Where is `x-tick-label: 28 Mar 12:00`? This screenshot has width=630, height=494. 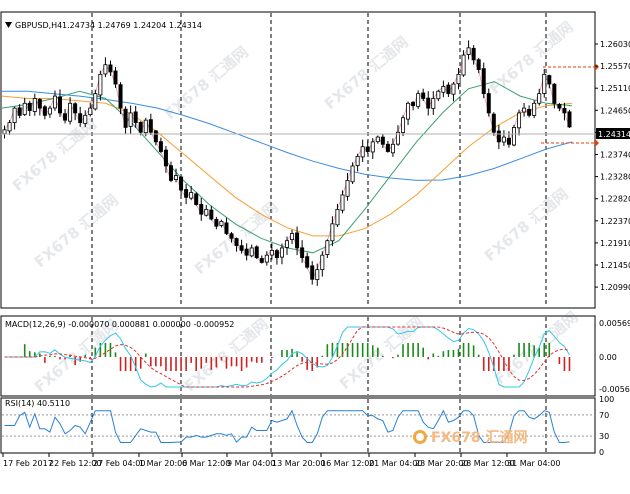 x-tick-label: 28 Mar 12:00 is located at coordinates (487, 463).